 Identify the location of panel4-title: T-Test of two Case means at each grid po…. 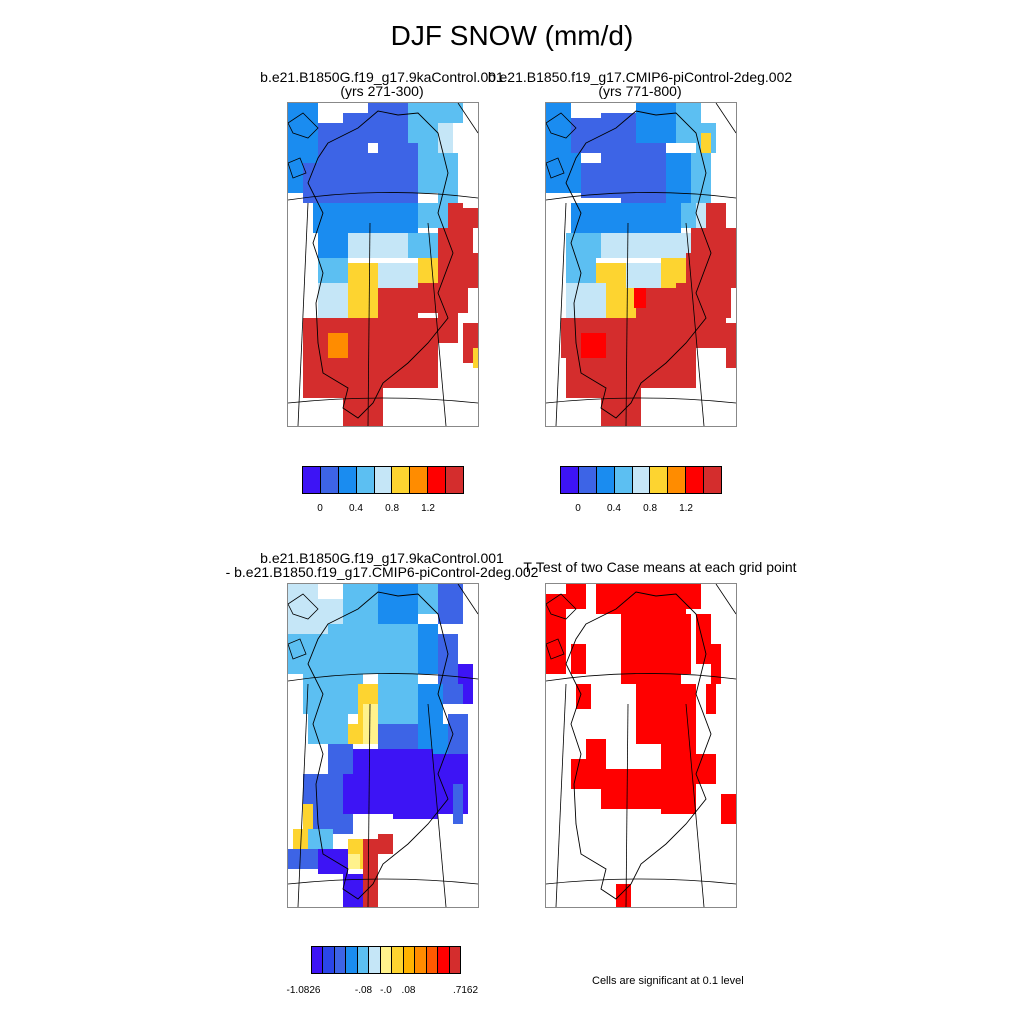
(660, 567).